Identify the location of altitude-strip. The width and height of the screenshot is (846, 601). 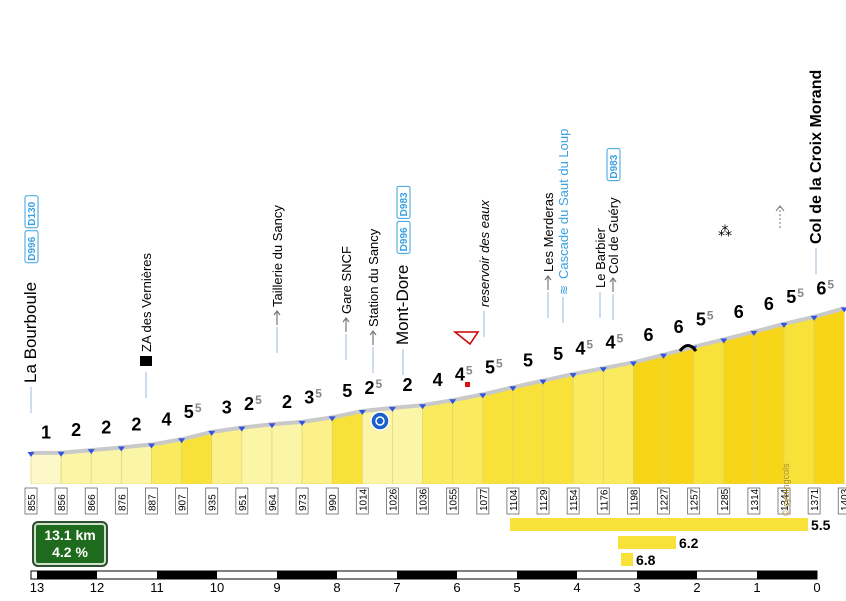
(438, 499).